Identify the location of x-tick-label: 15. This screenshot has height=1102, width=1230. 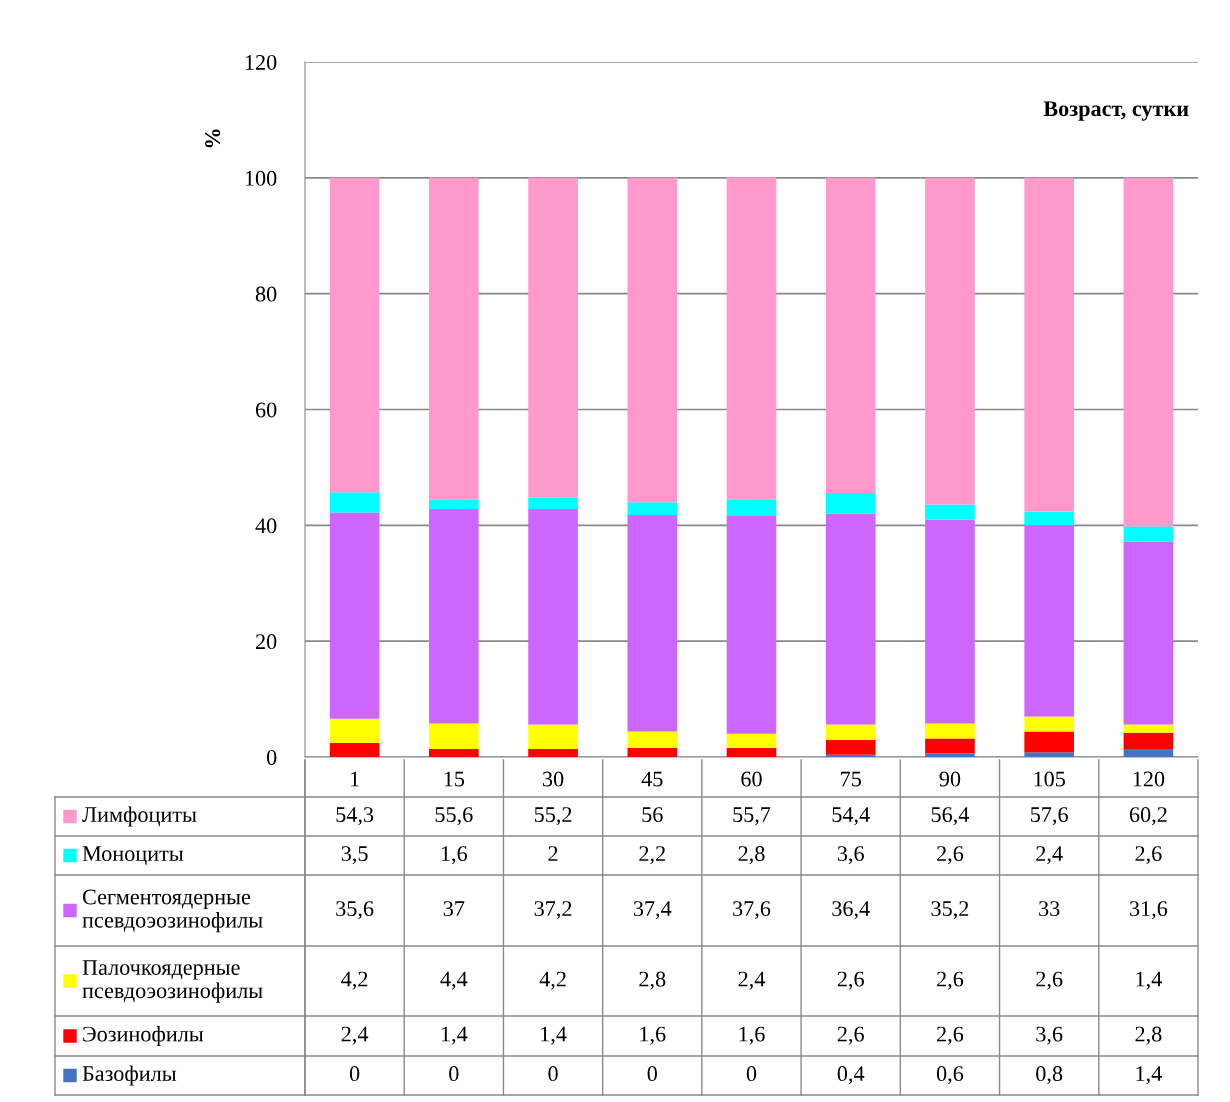
(454, 779).